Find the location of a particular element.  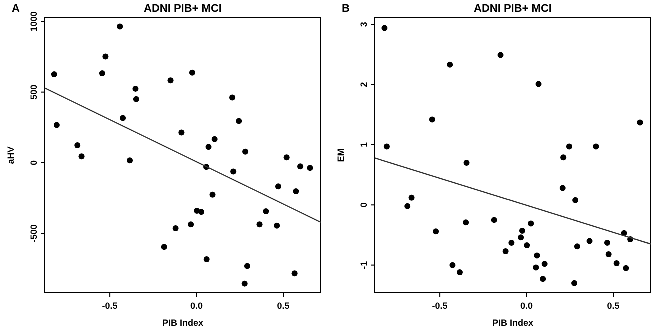

y-tick-label: 2 is located at coordinates (364, 85).